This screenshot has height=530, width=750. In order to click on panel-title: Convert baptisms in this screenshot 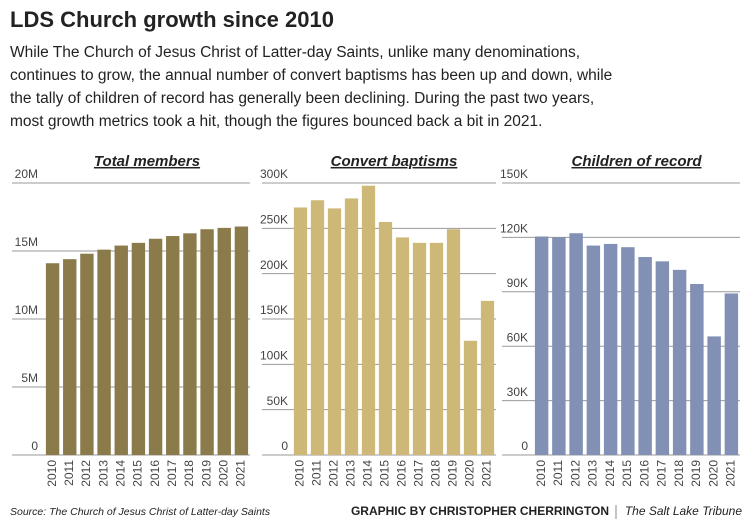, I will do `click(394, 161)`.